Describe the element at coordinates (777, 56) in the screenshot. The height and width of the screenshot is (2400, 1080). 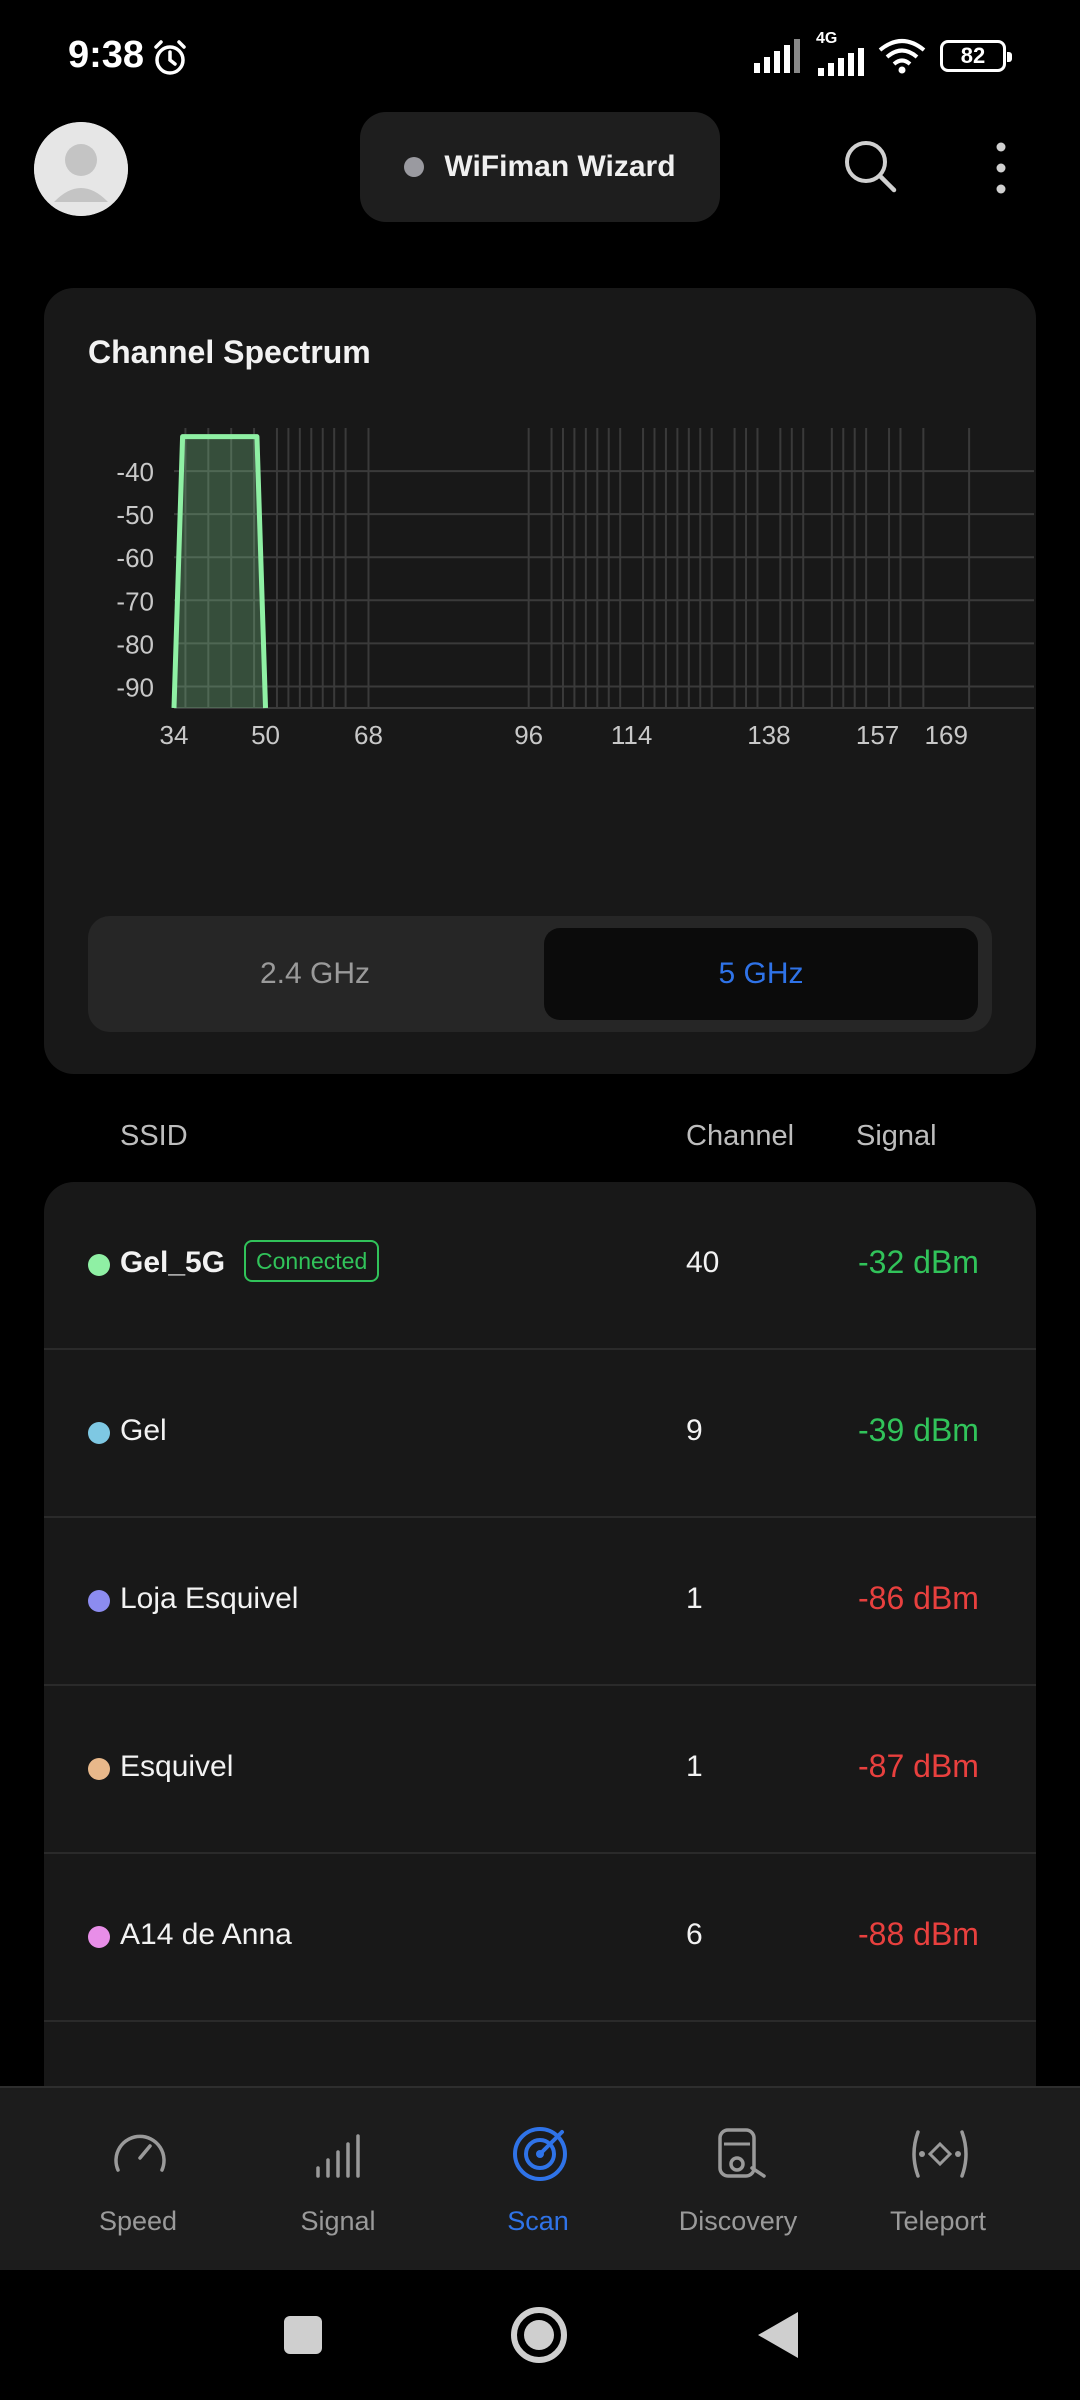
I see `cell-signal-icon` at that location.